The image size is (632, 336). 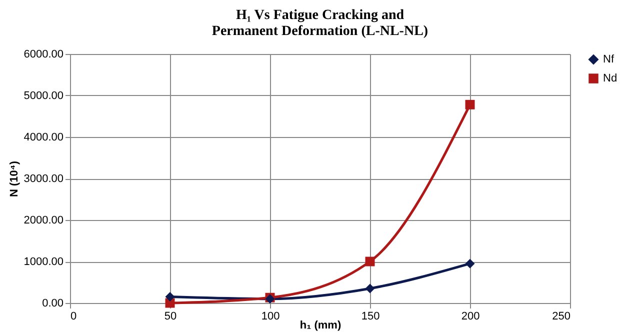 What do you see at coordinates (44, 96) in the screenshot?
I see `y-tick-label: 5000.00` at bounding box center [44, 96].